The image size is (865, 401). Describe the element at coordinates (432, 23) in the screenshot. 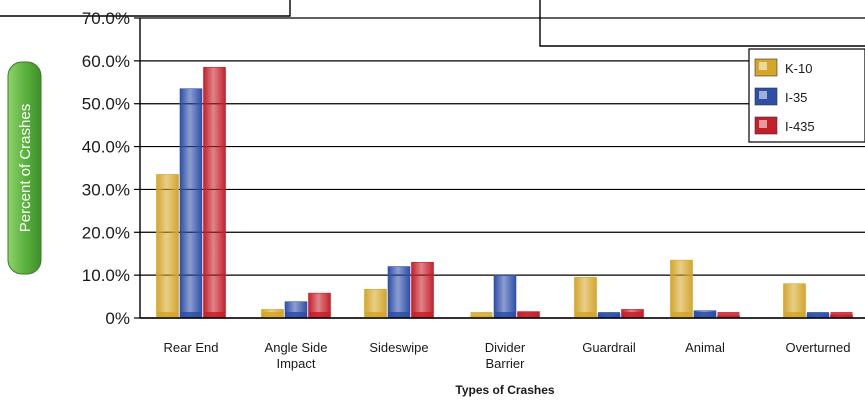

I see `top-frame-decoration` at that location.